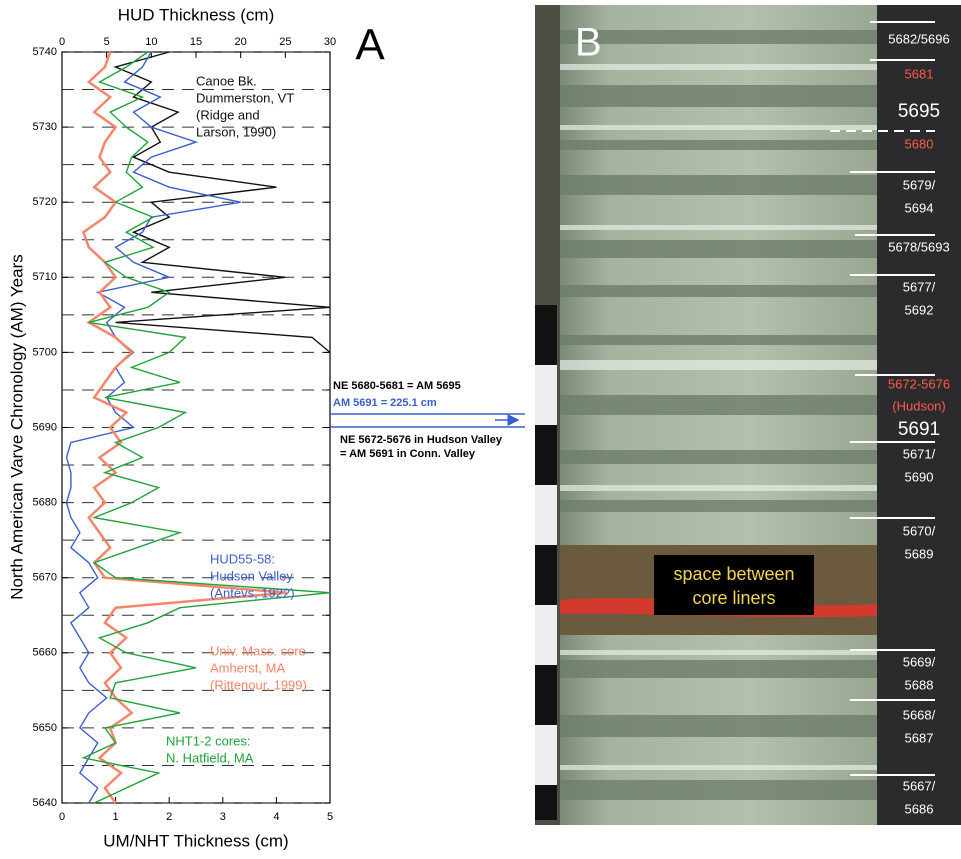 This screenshot has width=961, height=859. Describe the element at coordinates (919, 453) in the screenshot. I see `photo-label: 5671/` at that location.